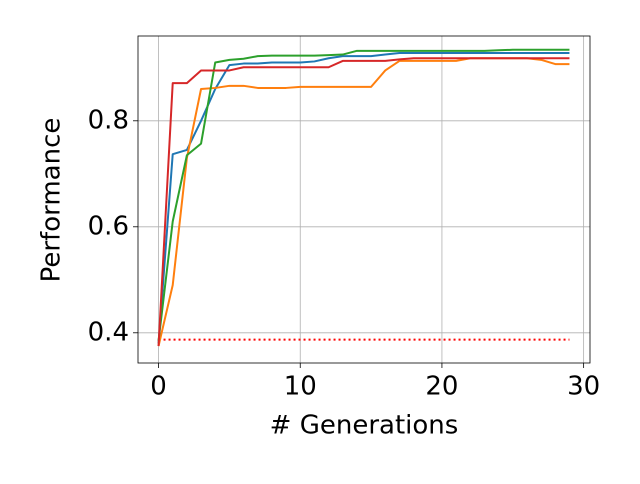 The image size is (640, 484). What do you see at coordinates (583, 387) in the screenshot?
I see `x-tick-label: 30` at bounding box center [583, 387].